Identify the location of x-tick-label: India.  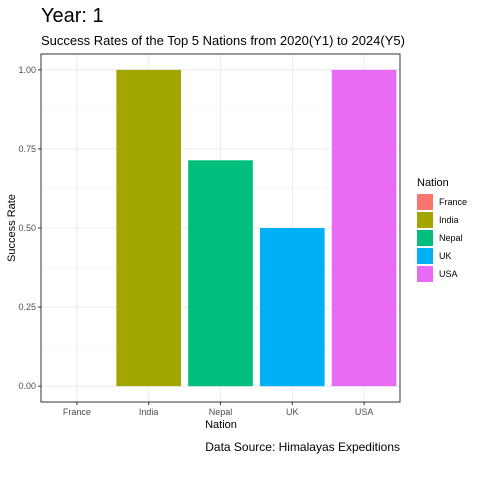
(149, 412).